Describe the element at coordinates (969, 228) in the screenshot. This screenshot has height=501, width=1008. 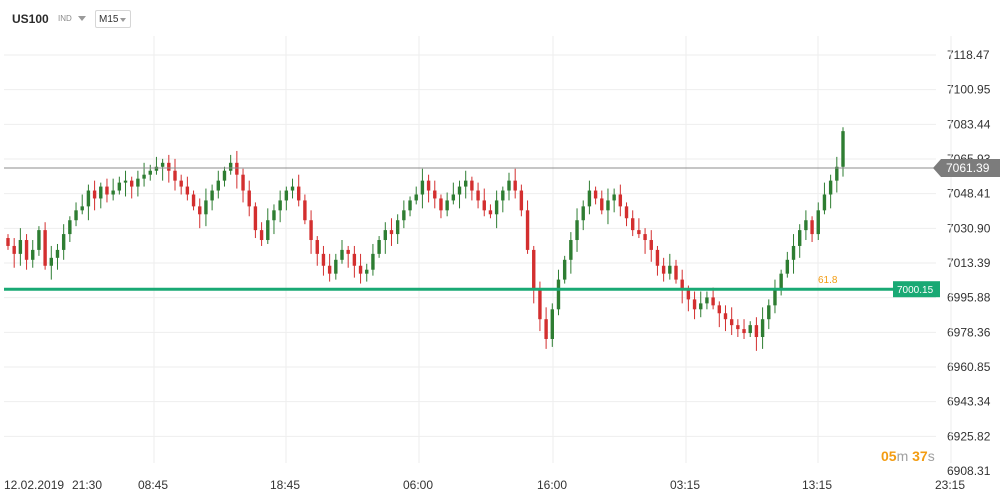
I see `y-tick-label: 7030.90` at that location.